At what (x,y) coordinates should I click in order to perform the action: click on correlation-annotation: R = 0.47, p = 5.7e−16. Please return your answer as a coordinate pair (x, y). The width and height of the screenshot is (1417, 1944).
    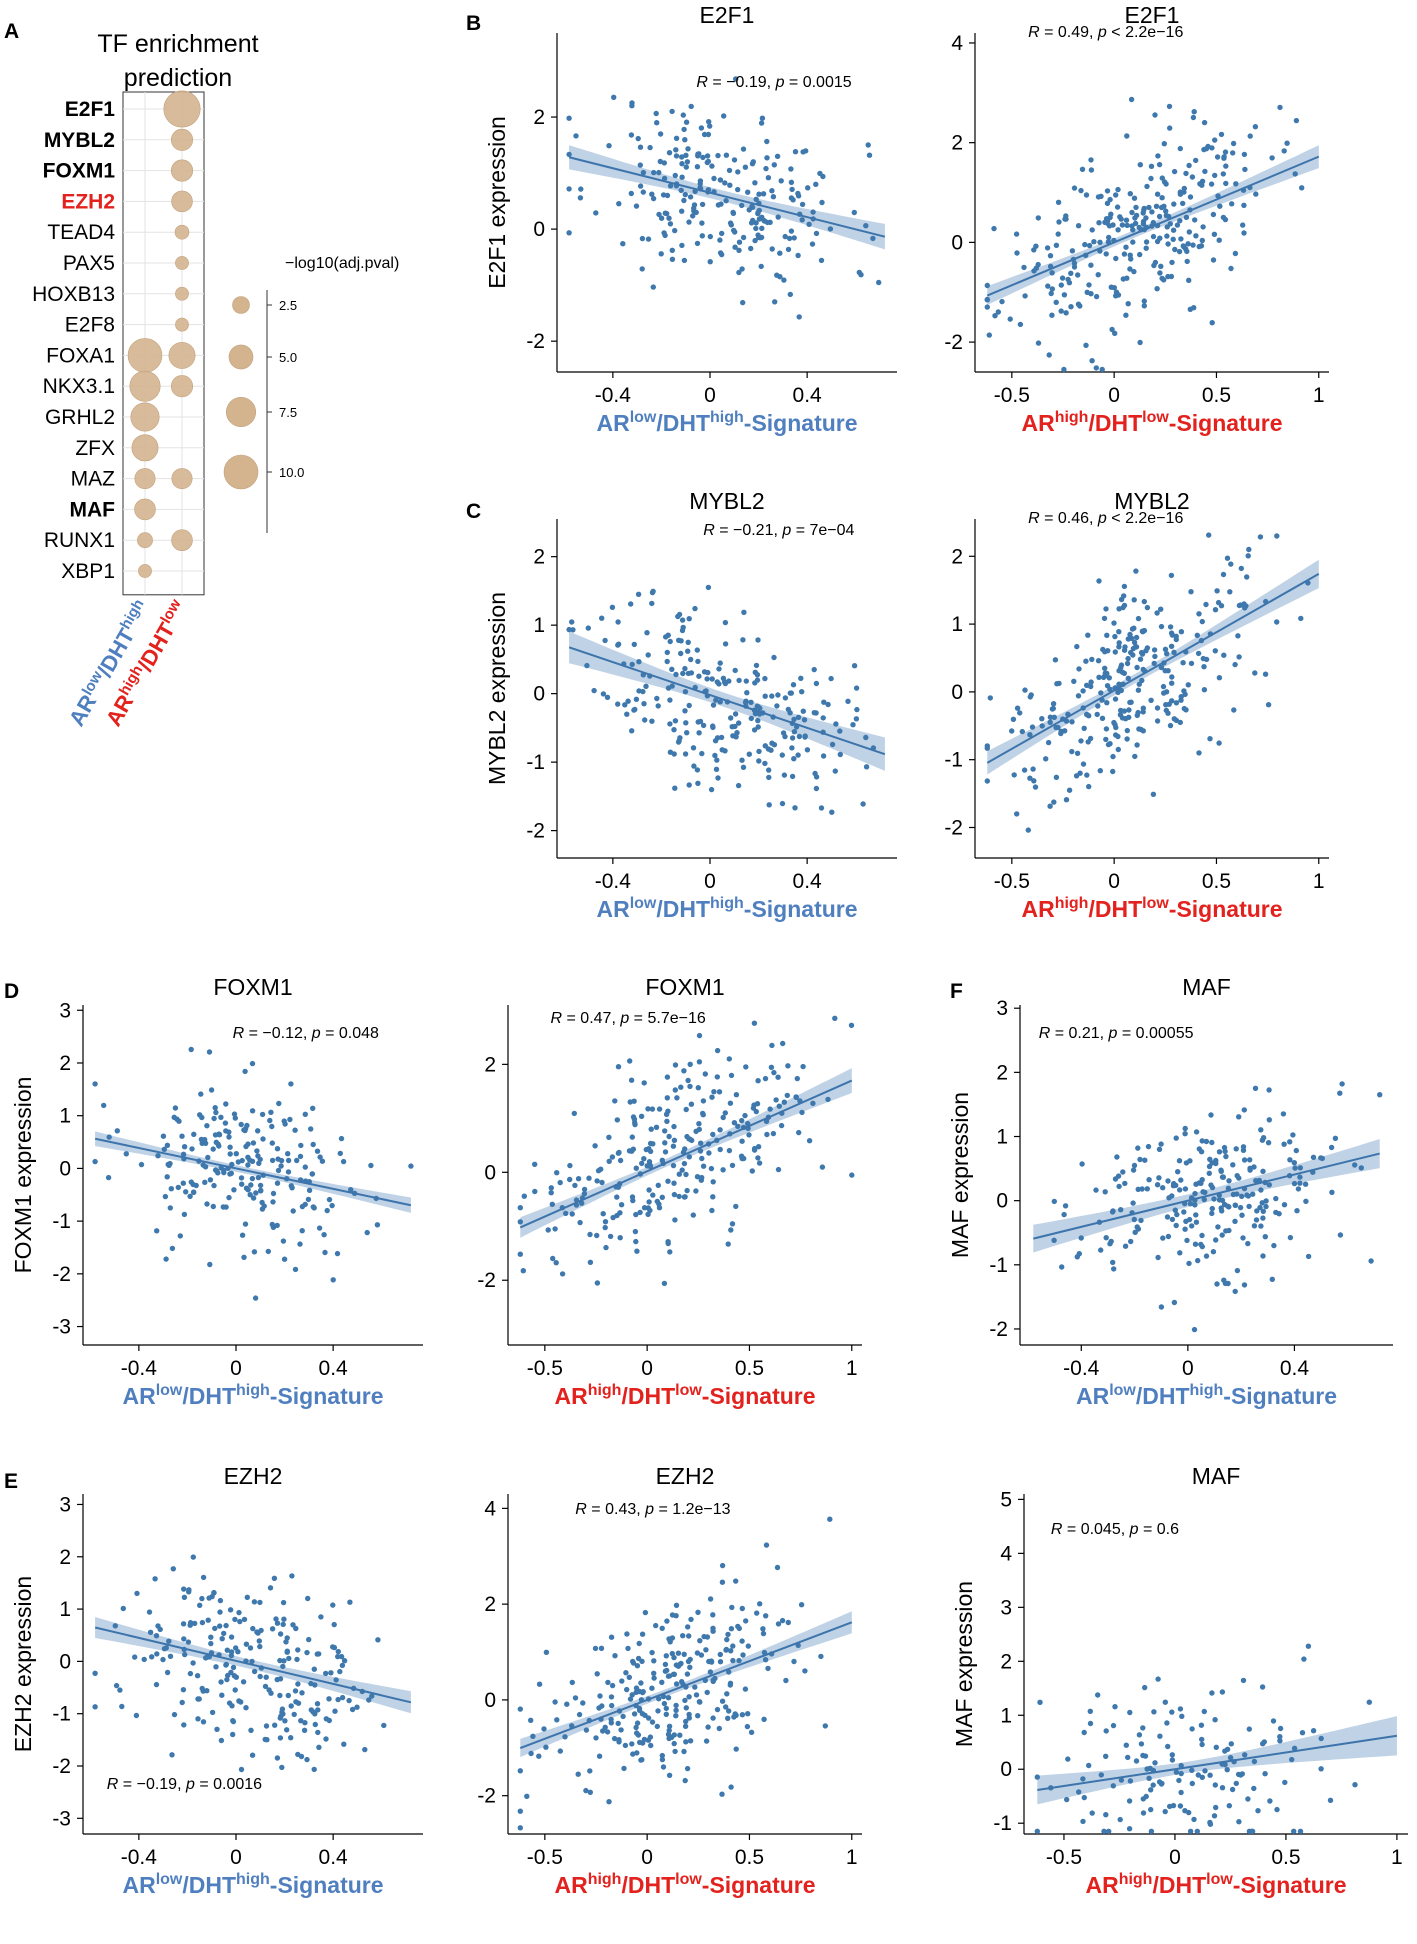
    Looking at the image, I should click on (628, 1018).